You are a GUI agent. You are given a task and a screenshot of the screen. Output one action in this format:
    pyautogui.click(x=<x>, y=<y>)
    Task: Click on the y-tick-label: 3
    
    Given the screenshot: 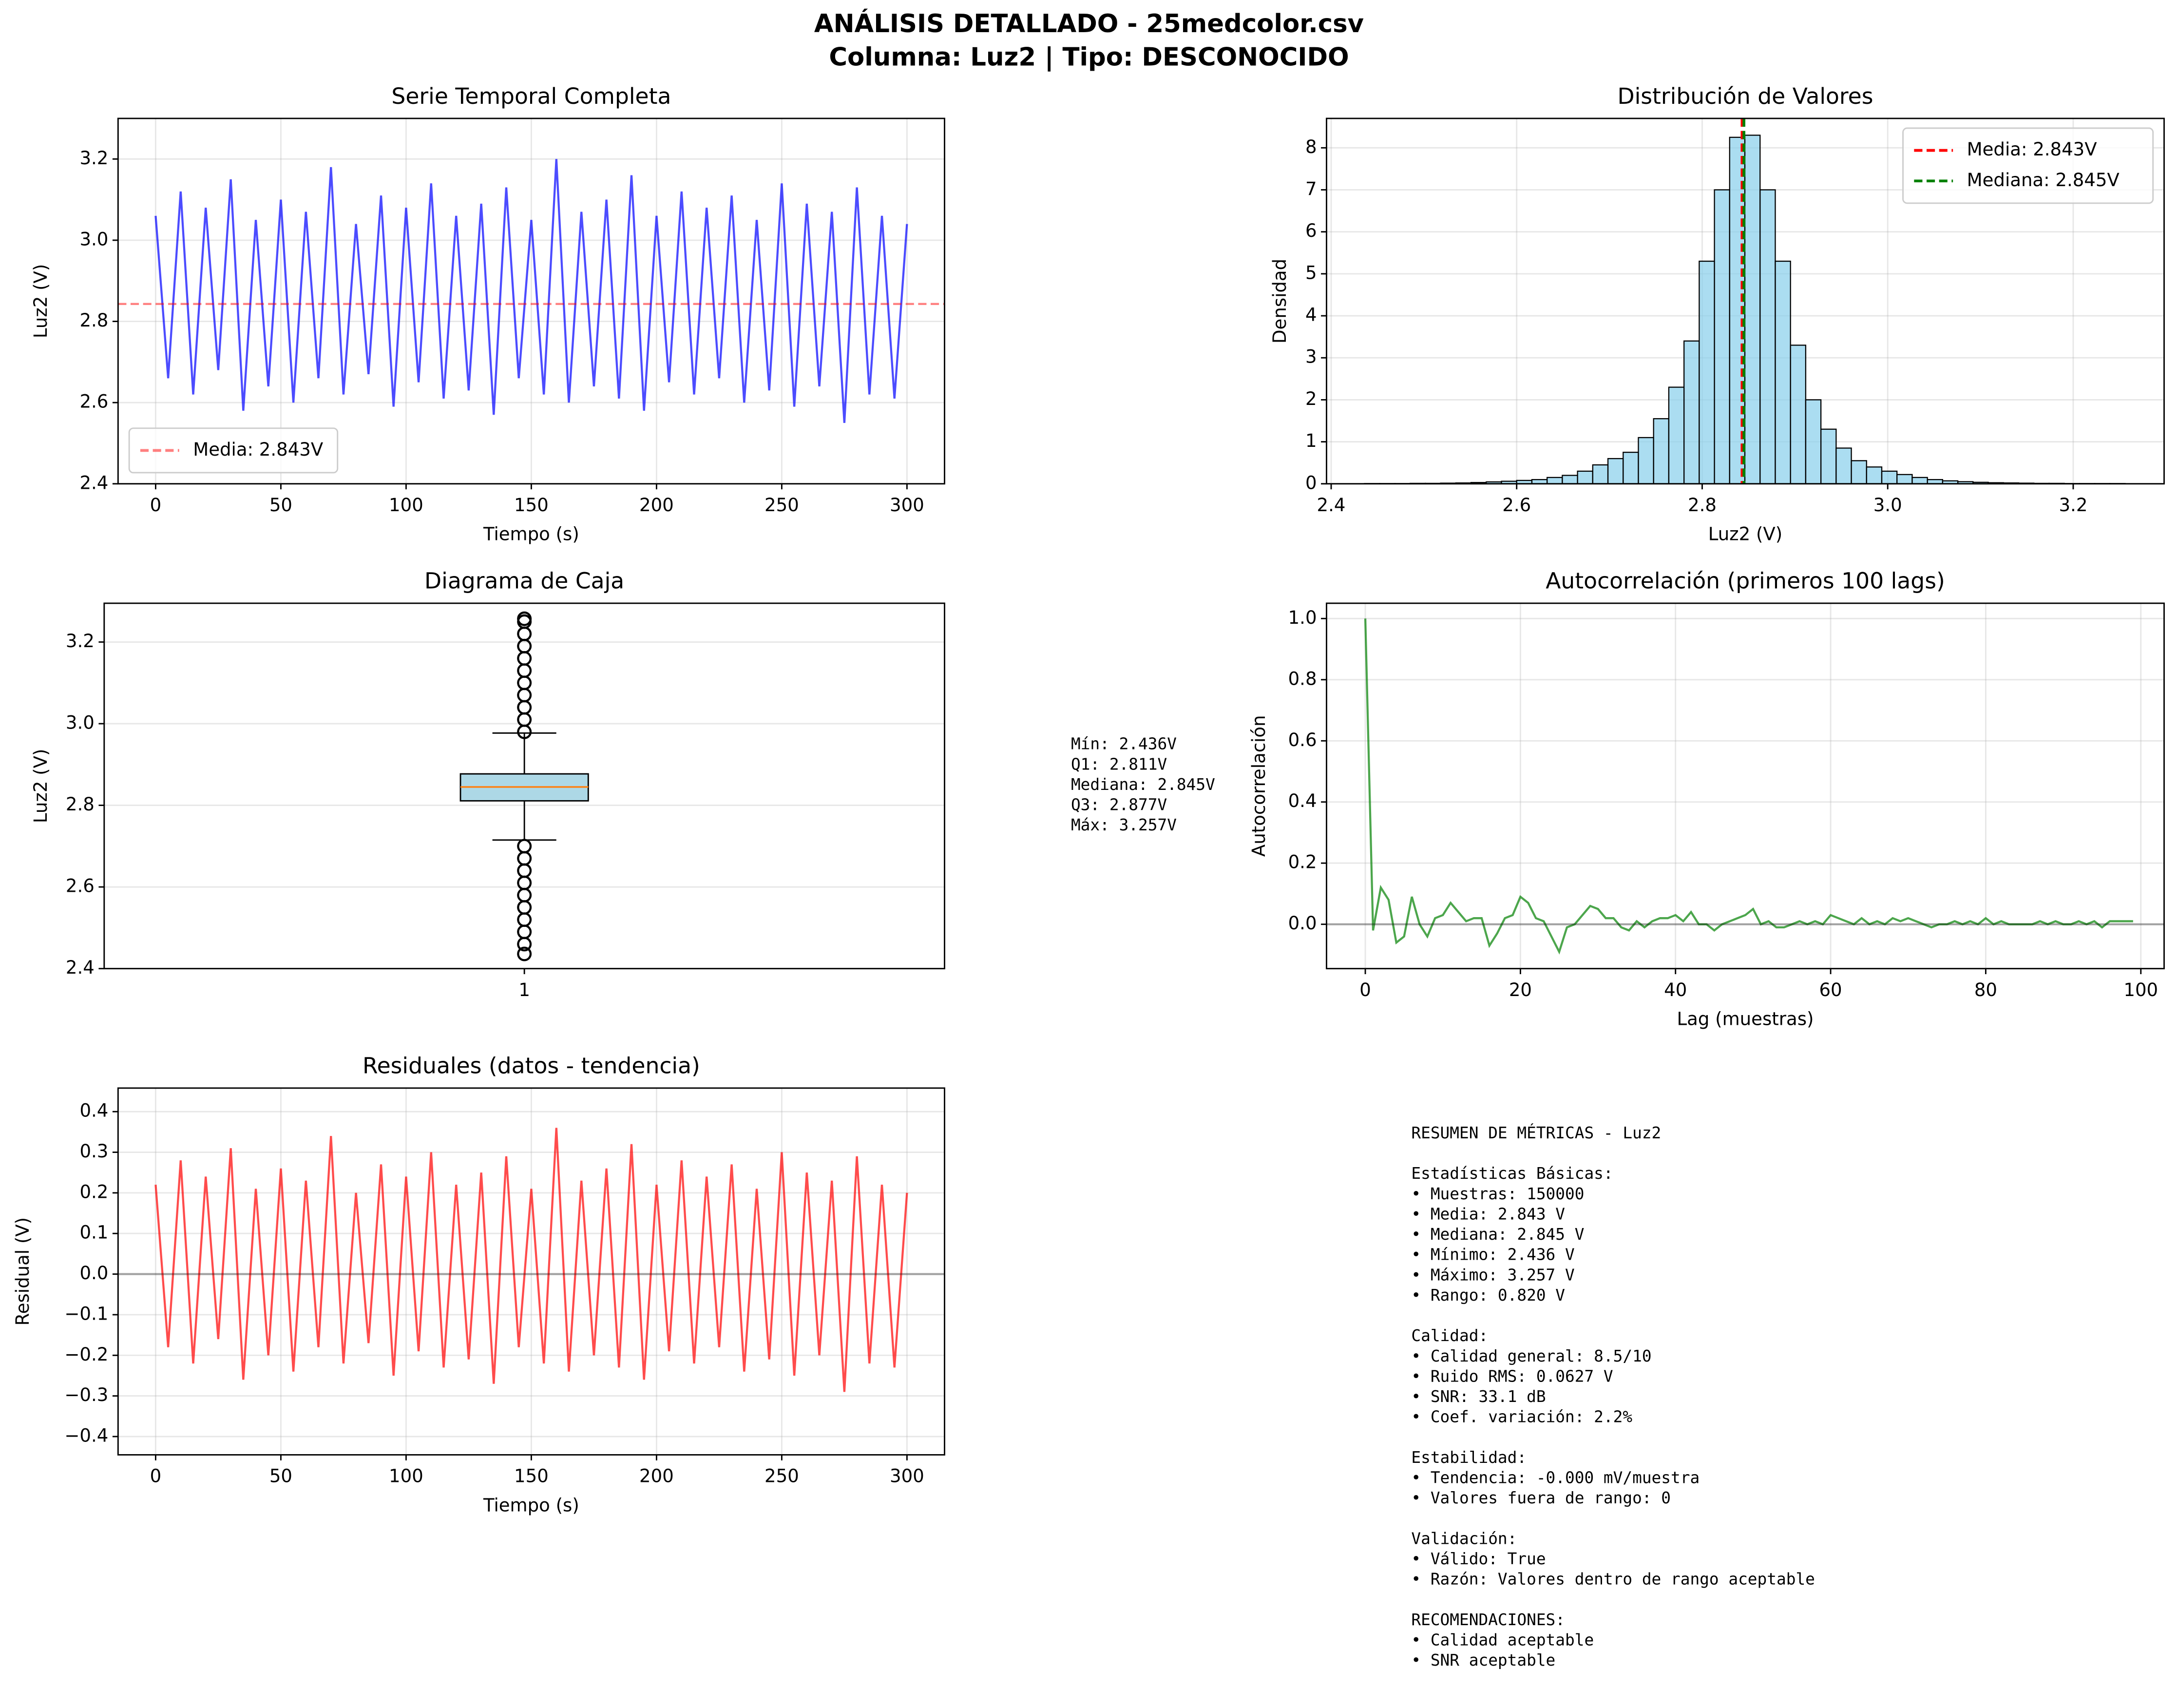 What is the action you would take?
    pyautogui.click(x=1311, y=356)
    